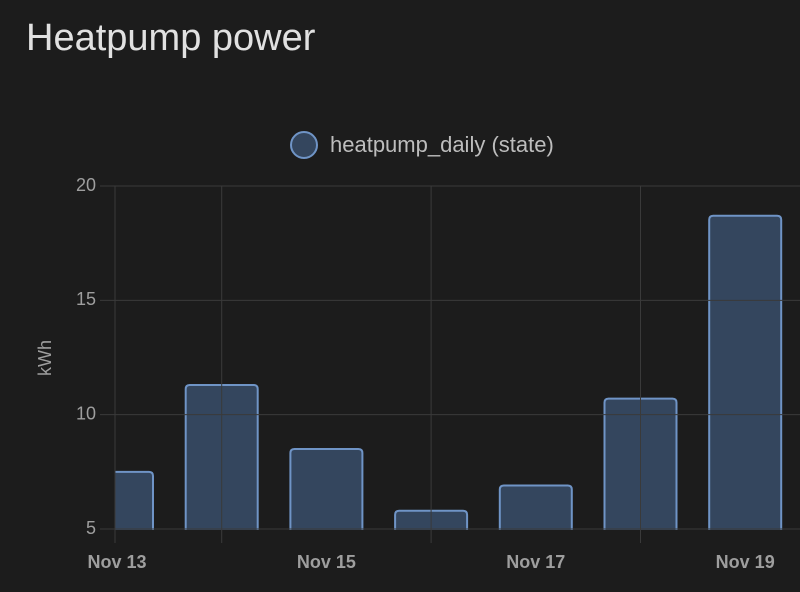 Image resolution: width=800 pixels, height=592 pixels. I want to click on y-tick-label: 15, so click(86, 299).